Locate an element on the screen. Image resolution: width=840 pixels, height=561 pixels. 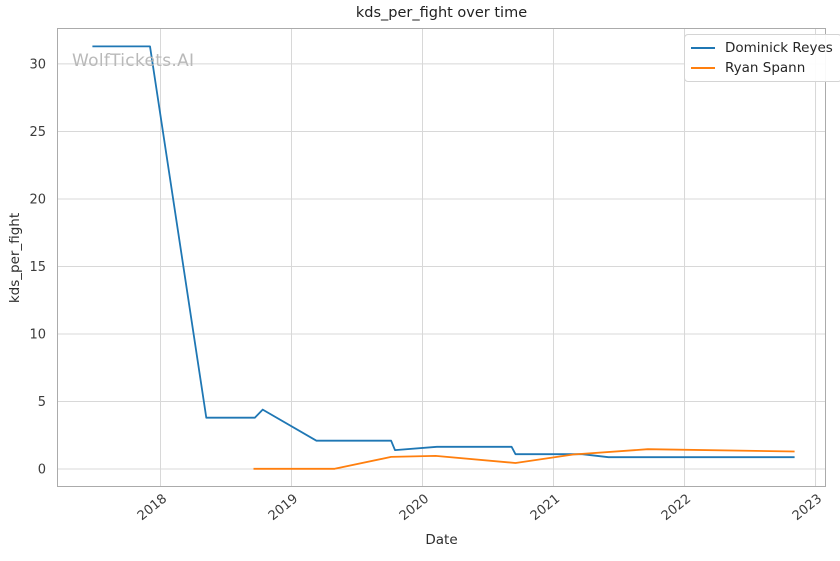
x-tick-label: 2018 is located at coordinates (152, 507).